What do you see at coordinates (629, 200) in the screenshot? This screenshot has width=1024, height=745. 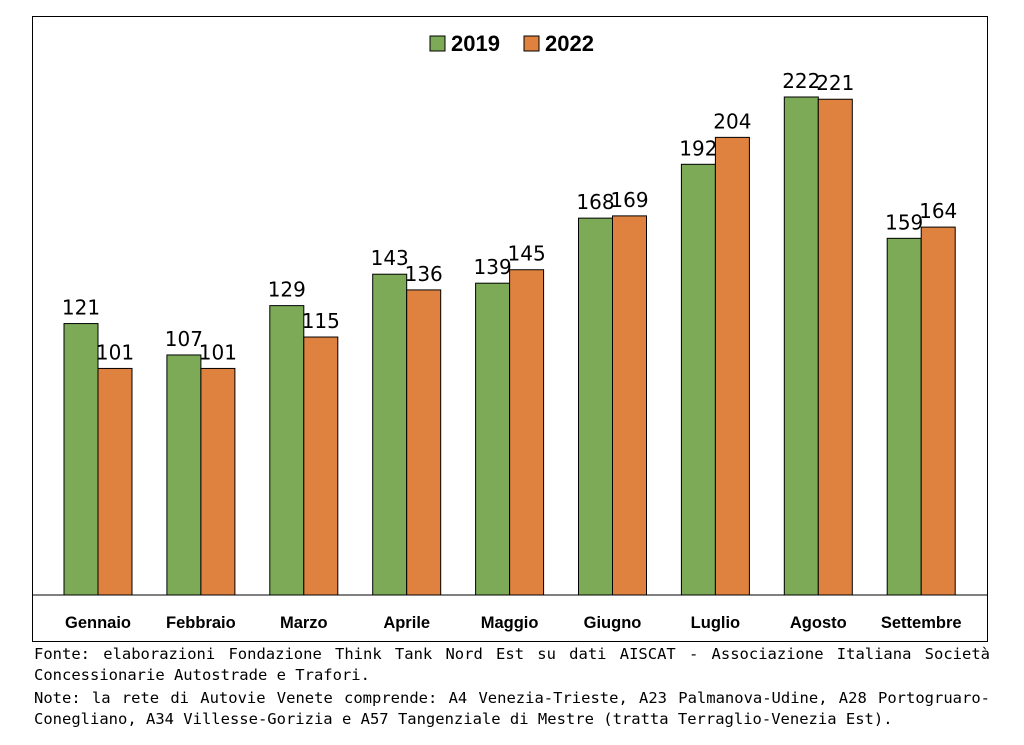 I see `data-label-2022-giugno: 169` at bounding box center [629, 200].